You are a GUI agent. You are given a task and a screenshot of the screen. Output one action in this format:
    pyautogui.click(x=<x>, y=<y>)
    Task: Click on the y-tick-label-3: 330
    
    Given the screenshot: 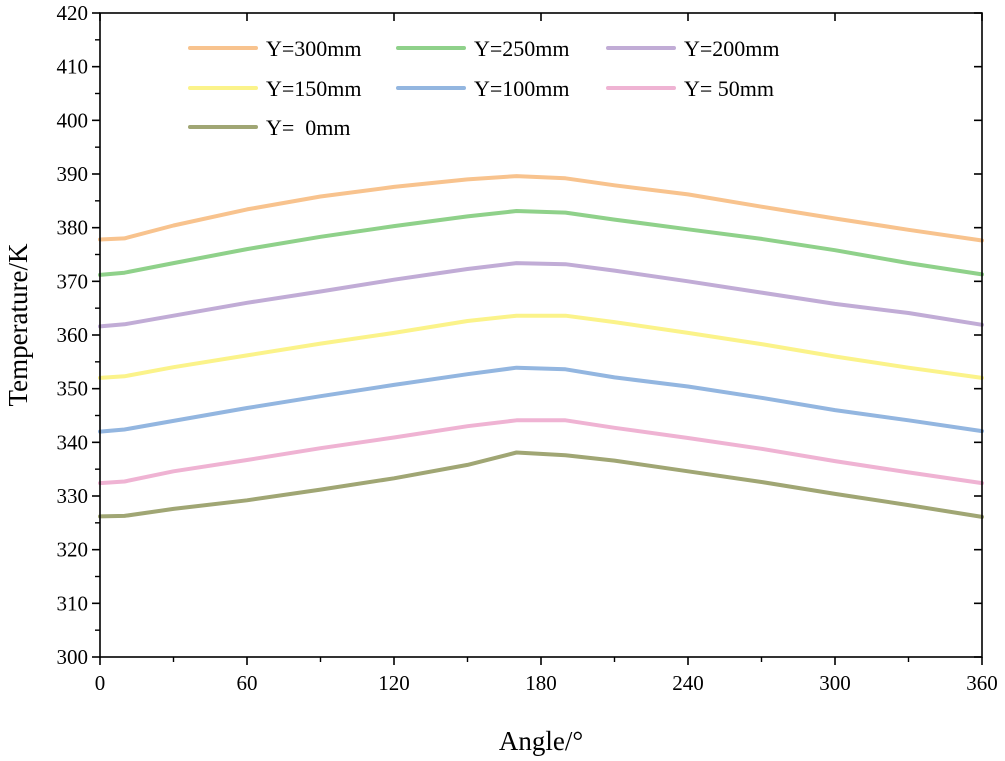 What is the action you would take?
    pyautogui.click(x=73, y=496)
    